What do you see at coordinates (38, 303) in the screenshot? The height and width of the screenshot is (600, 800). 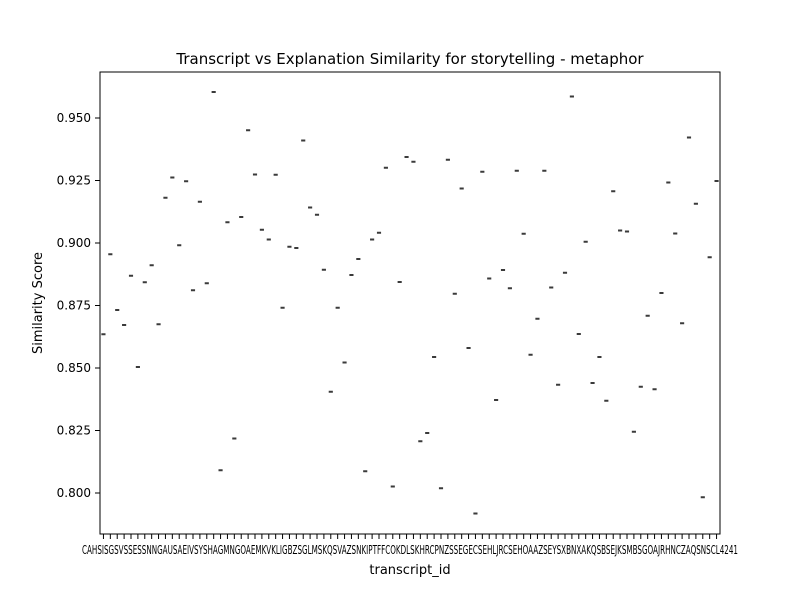 I see `y-axis-label: Similarity Score` at bounding box center [38, 303].